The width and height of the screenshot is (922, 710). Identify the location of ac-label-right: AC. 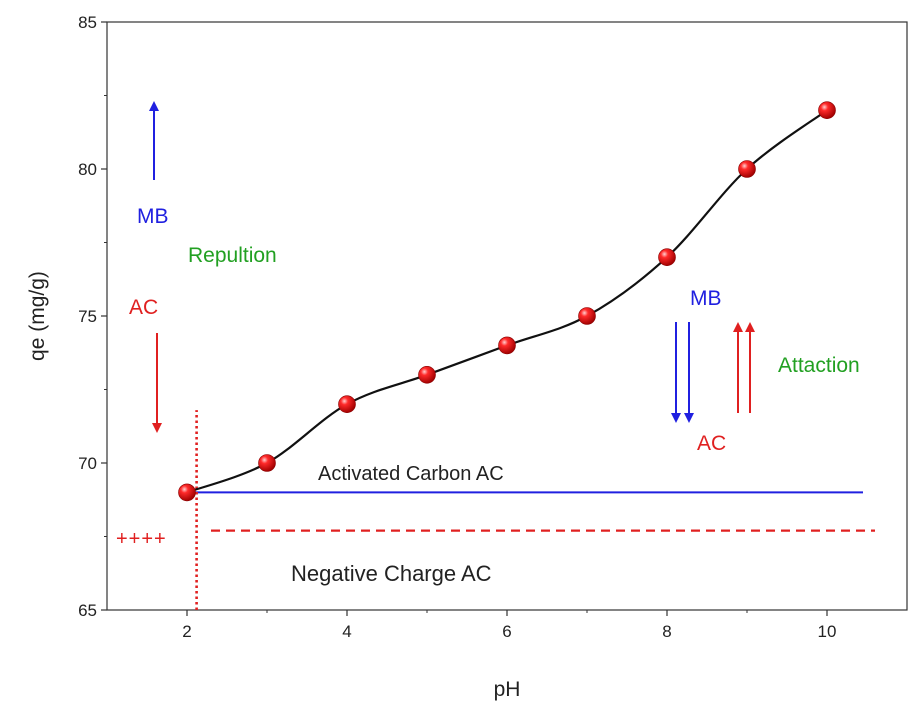
(711, 443).